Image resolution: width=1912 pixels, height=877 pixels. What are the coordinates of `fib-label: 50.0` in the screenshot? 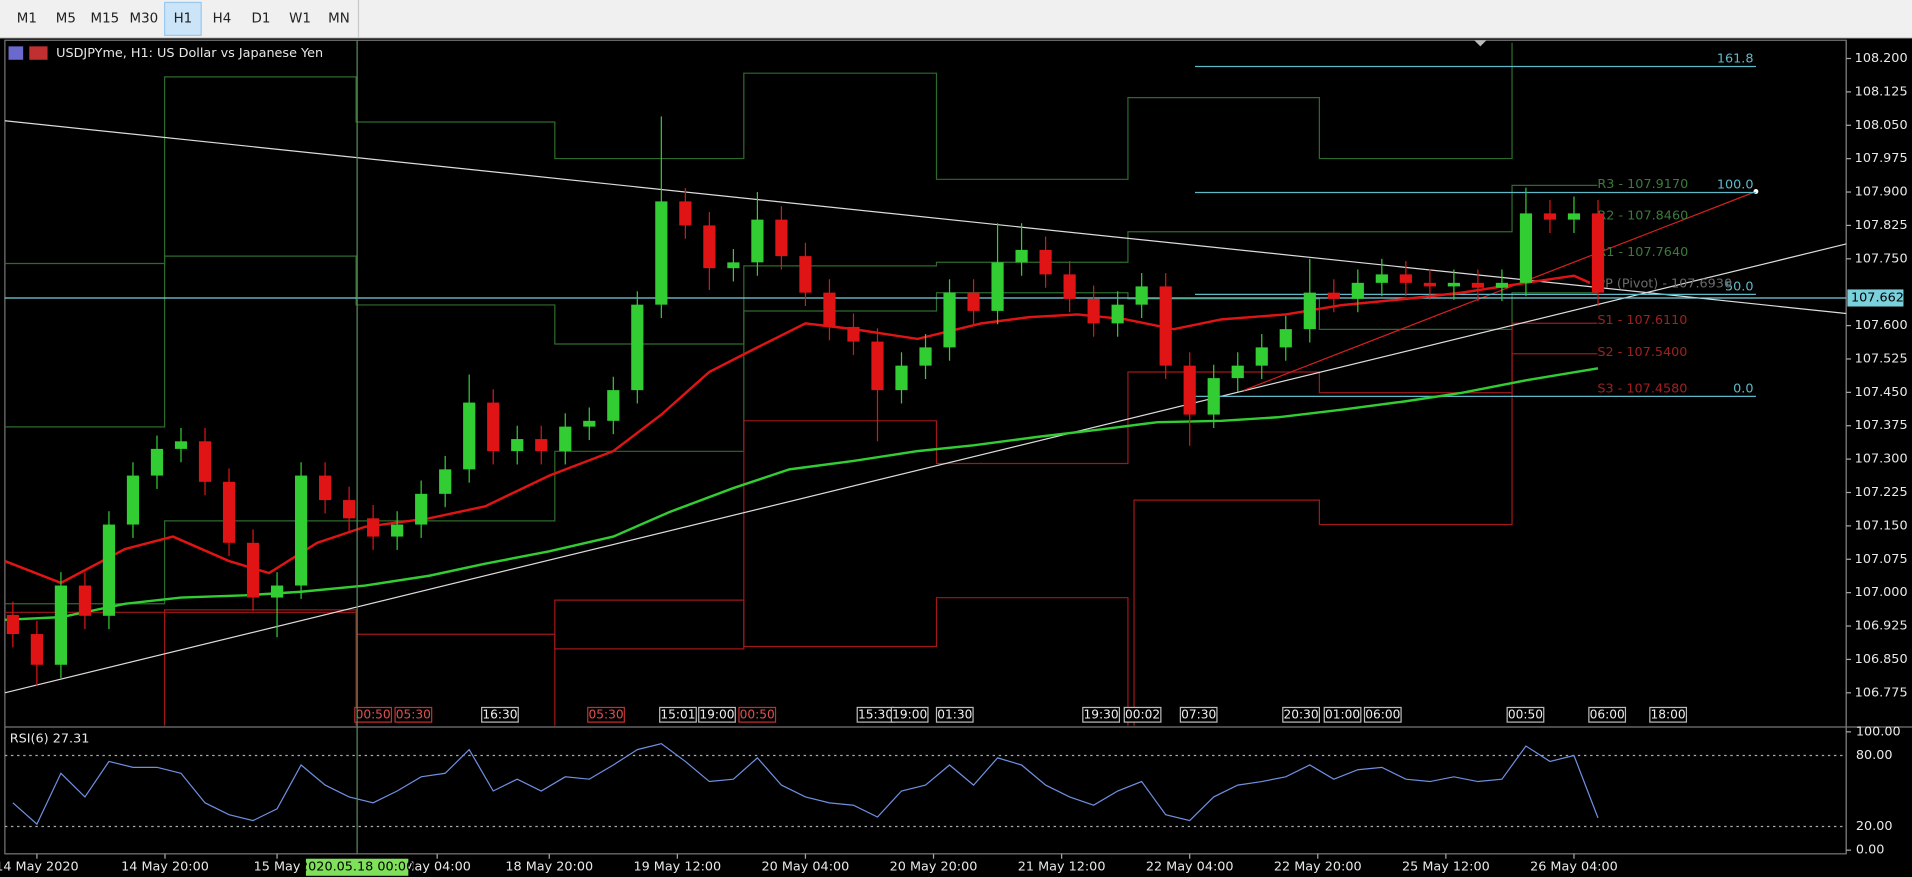 It's located at (1739, 287).